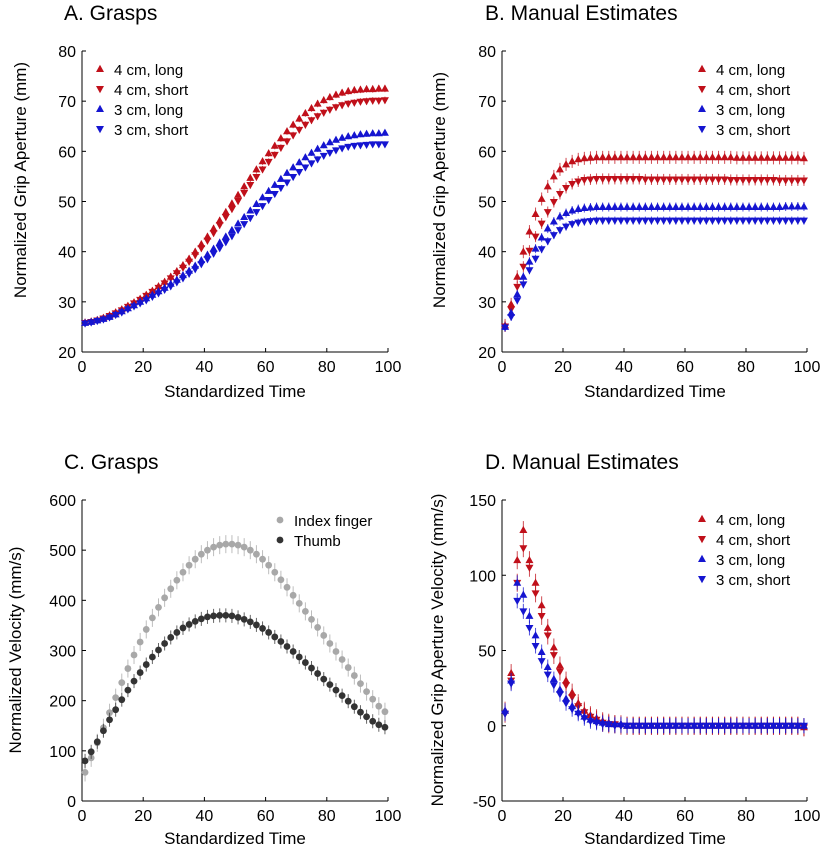 This screenshot has height=850, width=826. What do you see at coordinates (62, 752) in the screenshot?
I see `y-tick-label: 100` at bounding box center [62, 752].